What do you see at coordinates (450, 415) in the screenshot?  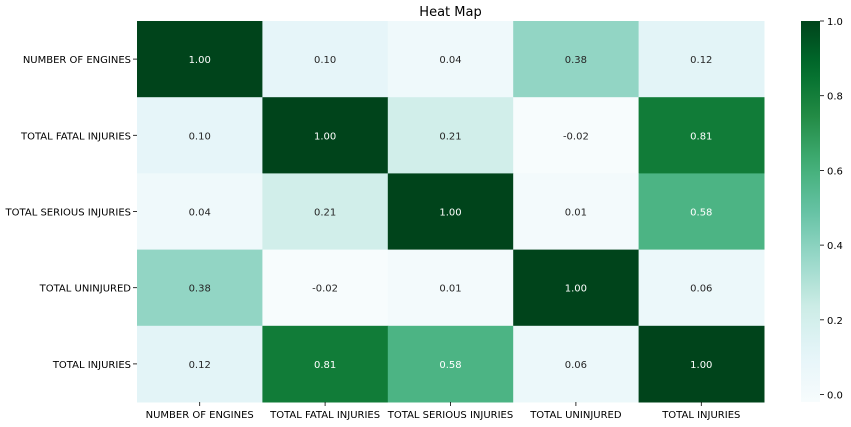 I see `column-label: TOTAL SERIOUS INJURIES` at bounding box center [450, 415].